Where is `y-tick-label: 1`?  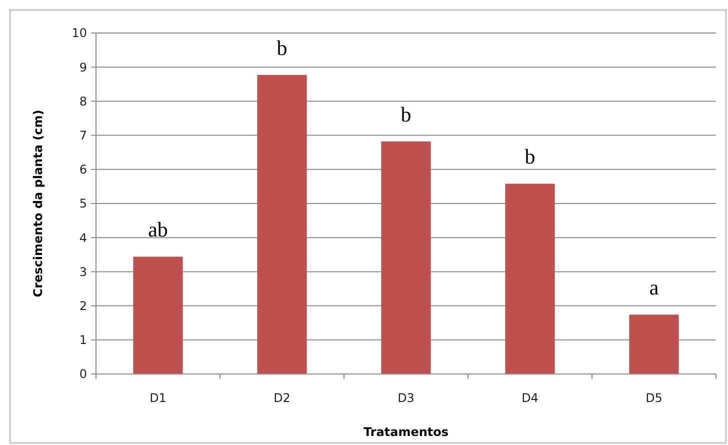
y-tick-label: 1 is located at coordinates (83, 340).